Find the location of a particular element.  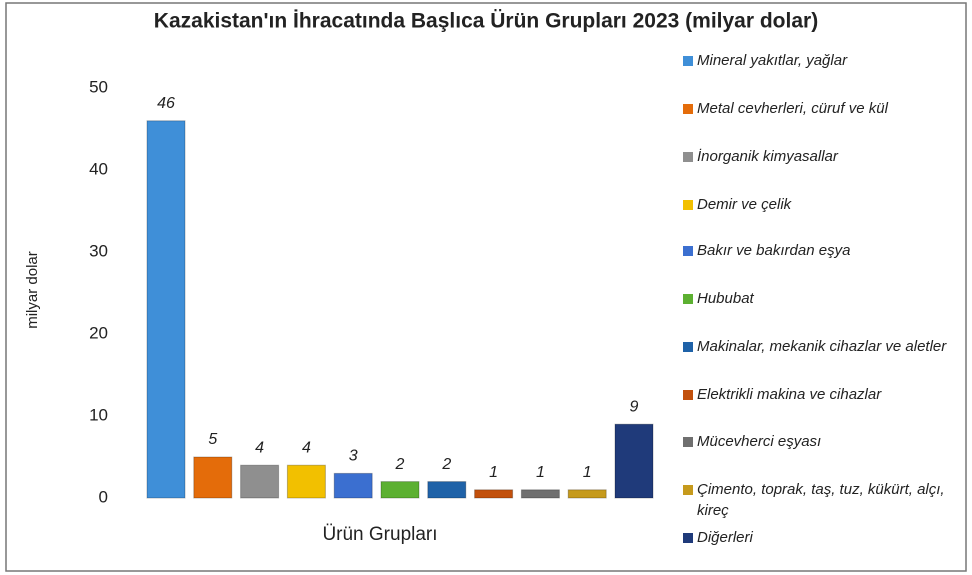

y-tick-label: 0 is located at coordinates (103, 496).